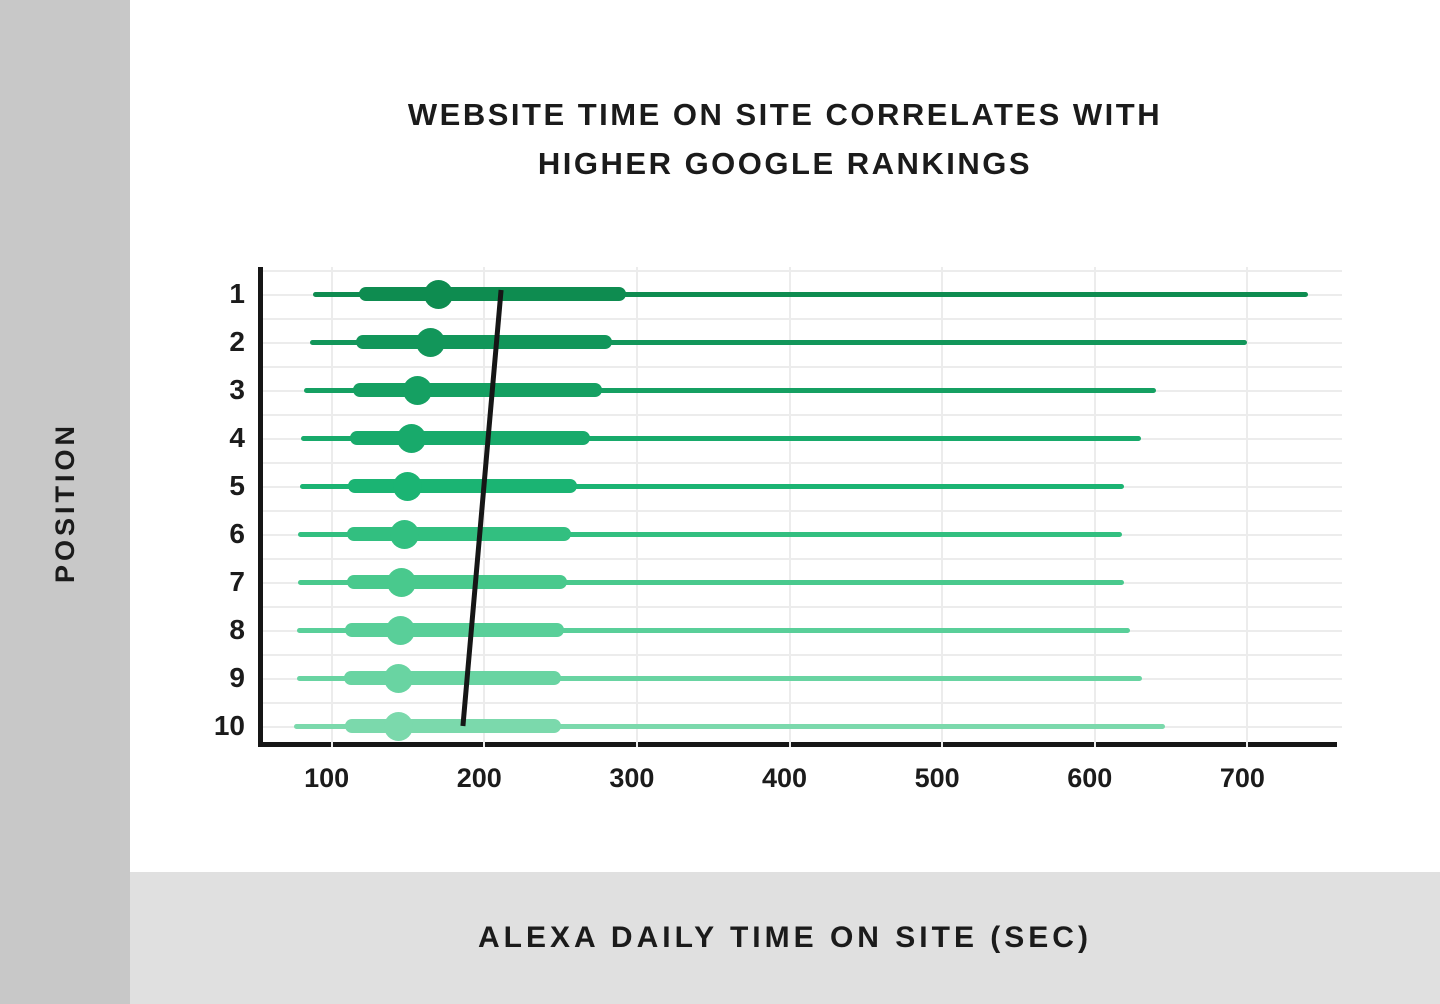  I want to click on y-tick-label: 1, so click(237, 293).